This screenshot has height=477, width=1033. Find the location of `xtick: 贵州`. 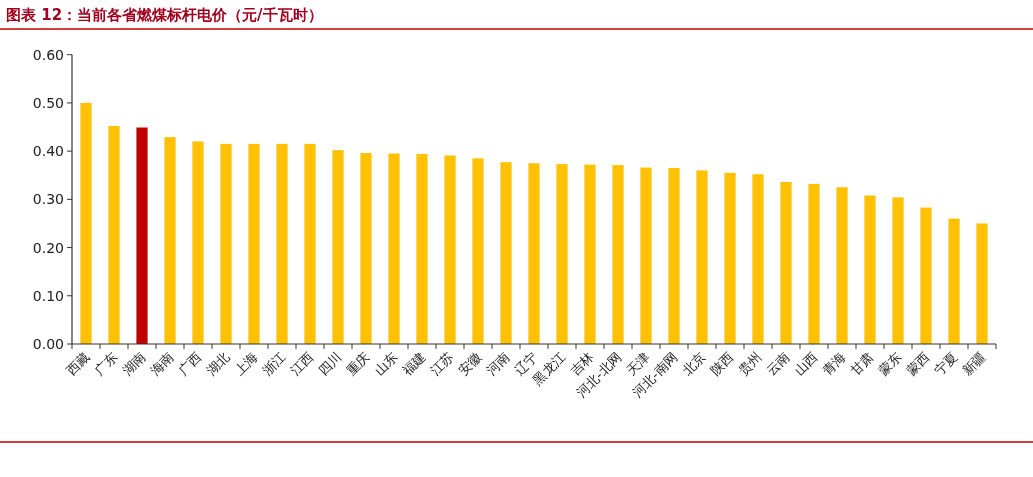

xtick: 贵州 is located at coordinates (750, 364).